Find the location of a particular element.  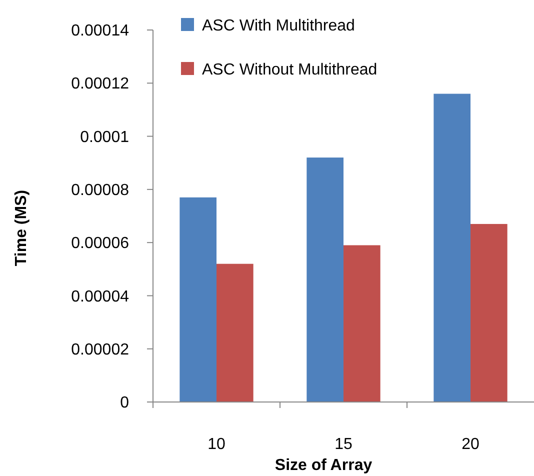

y-tick-label: 0.00006 is located at coordinates (100, 243).